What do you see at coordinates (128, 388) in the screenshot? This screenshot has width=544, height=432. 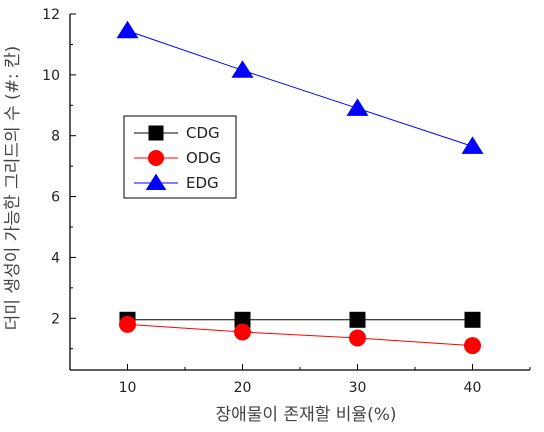 I see `x-tick-label: 10` at bounding box center [128, 388].